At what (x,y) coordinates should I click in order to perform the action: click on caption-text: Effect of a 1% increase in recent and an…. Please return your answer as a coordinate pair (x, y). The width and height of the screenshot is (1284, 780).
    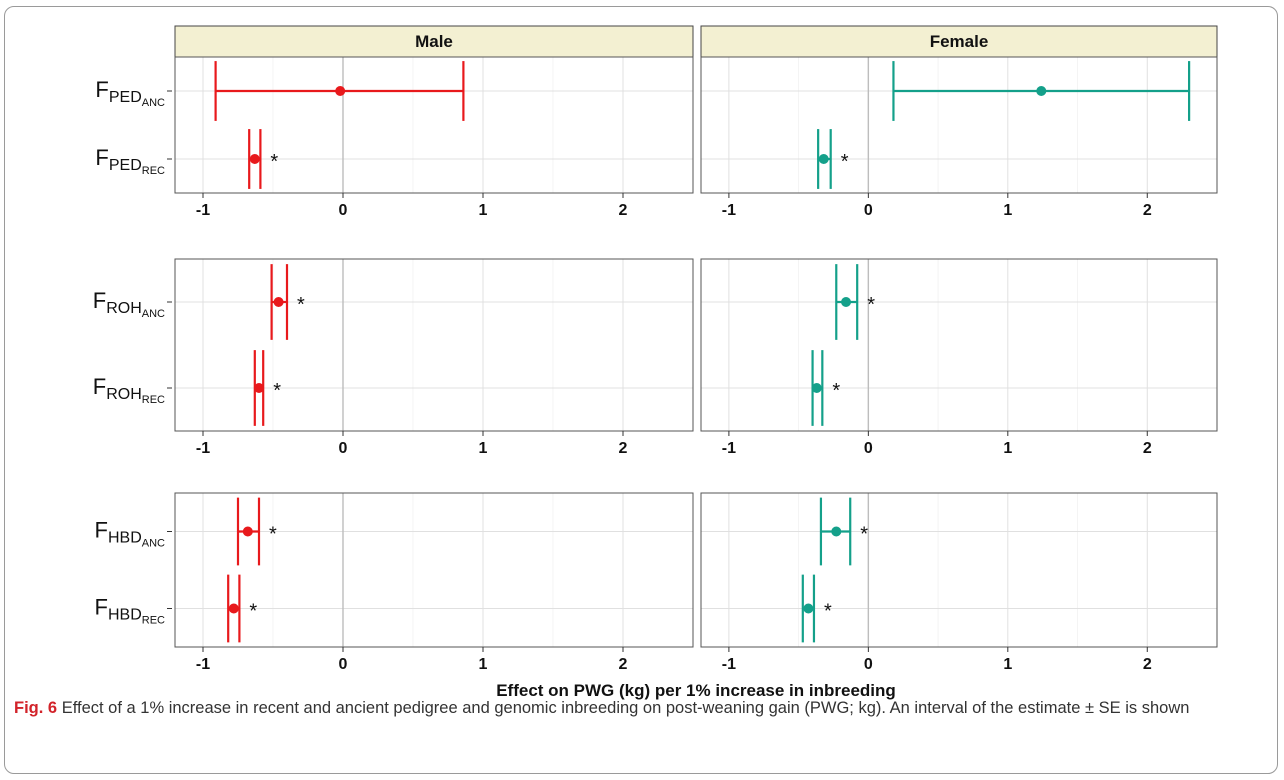
    Looking at the image, I should click on (625, 708).